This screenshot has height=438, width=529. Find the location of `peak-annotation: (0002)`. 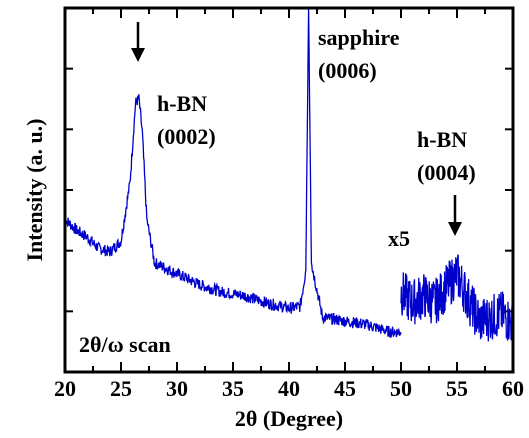

peak-annotation: (0002) is located at coordinates (186, 136).